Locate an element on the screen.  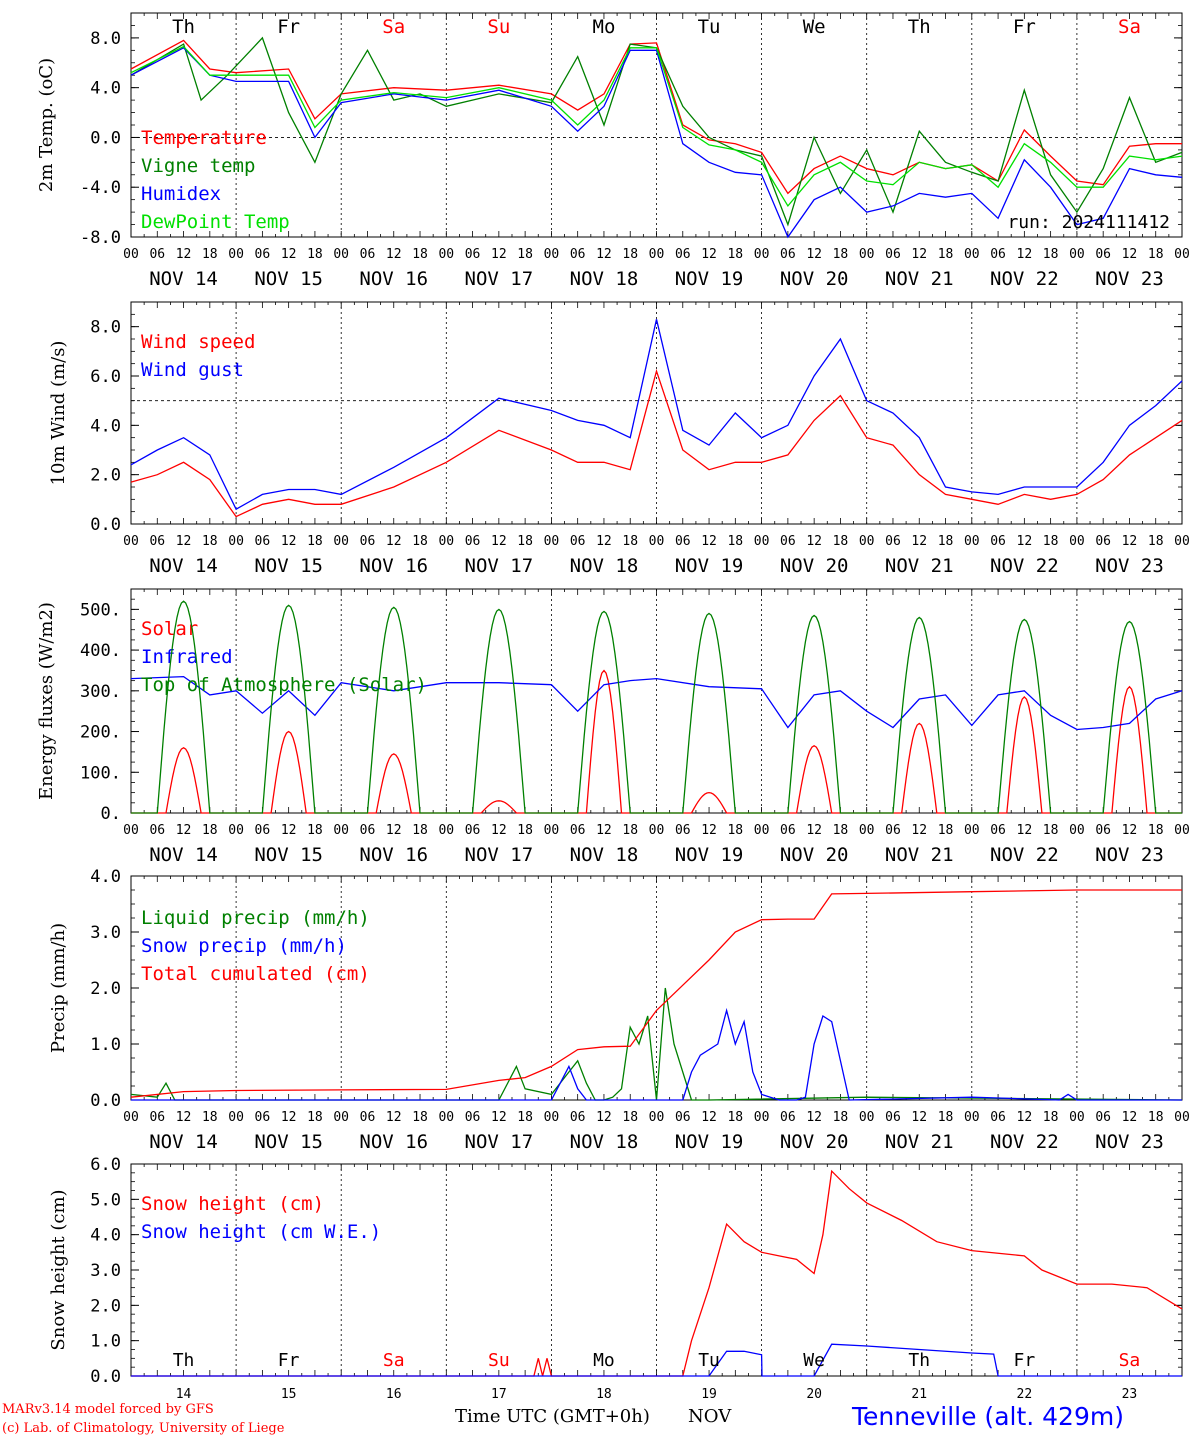
y-tick-label: 200. is located at coordinates (100, 733).